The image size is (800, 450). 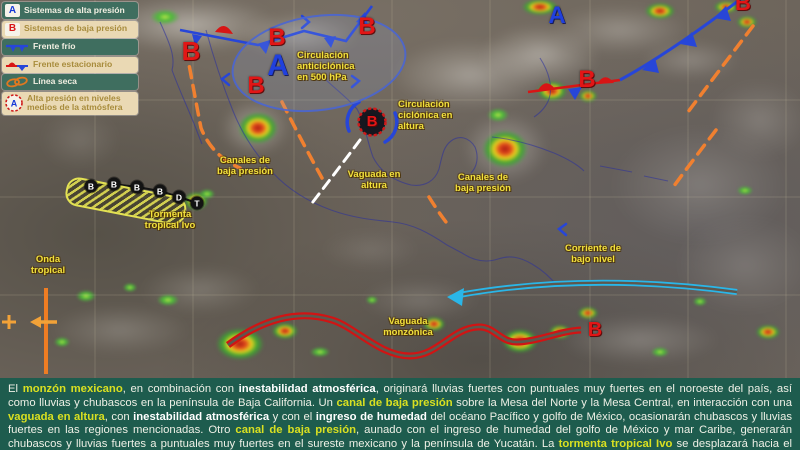 I want to click on cyclonic-circulation-symbol, so click(x=372, y=122).